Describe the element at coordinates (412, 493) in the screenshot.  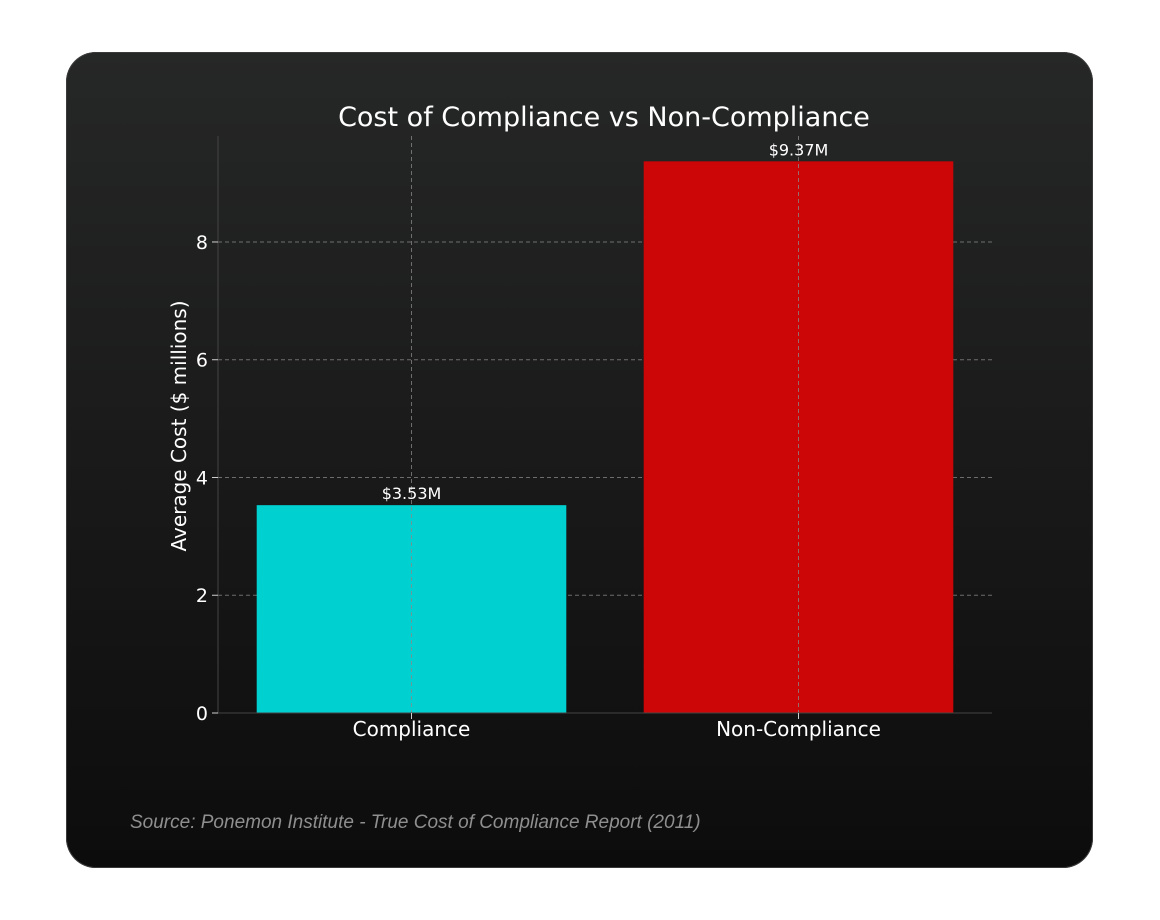
I see `data-label: $3.53M` at that location.